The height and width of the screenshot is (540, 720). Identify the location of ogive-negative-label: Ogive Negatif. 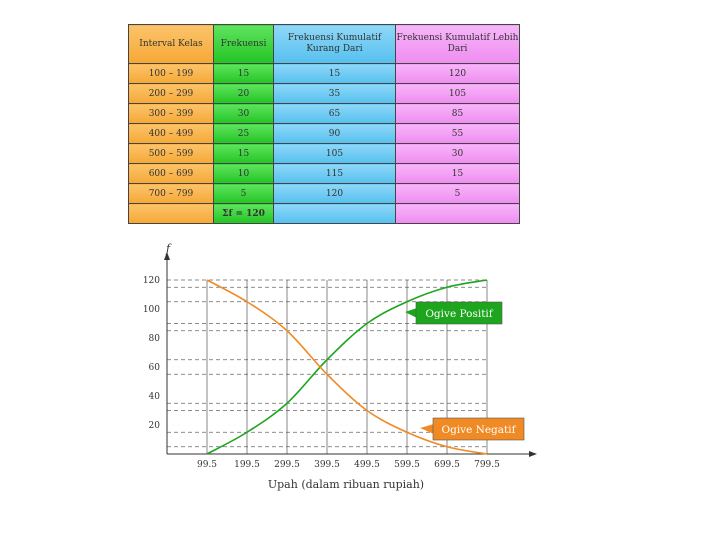
(478, 430).